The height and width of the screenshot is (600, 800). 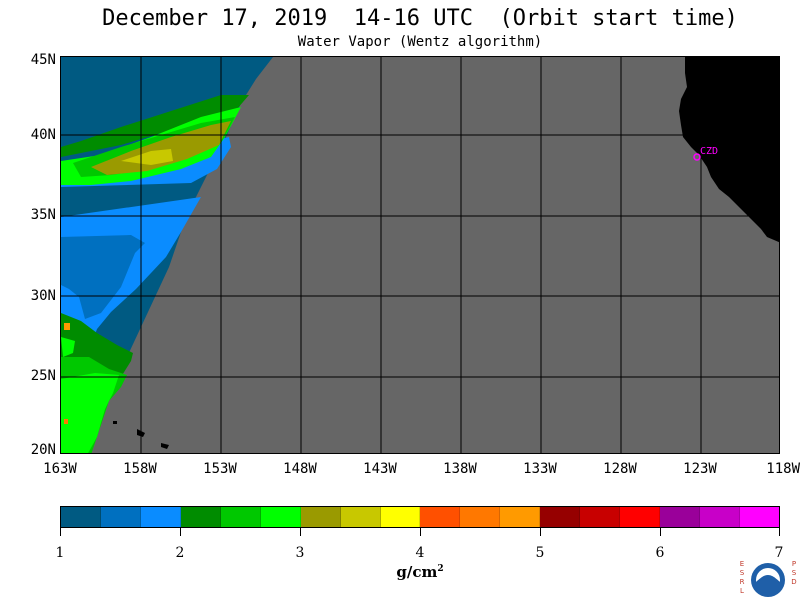 What do you see at coordinates (43, 376) in the screenshot?
I see `lat-label-25n: 25N` at bounding box center [43, 376].